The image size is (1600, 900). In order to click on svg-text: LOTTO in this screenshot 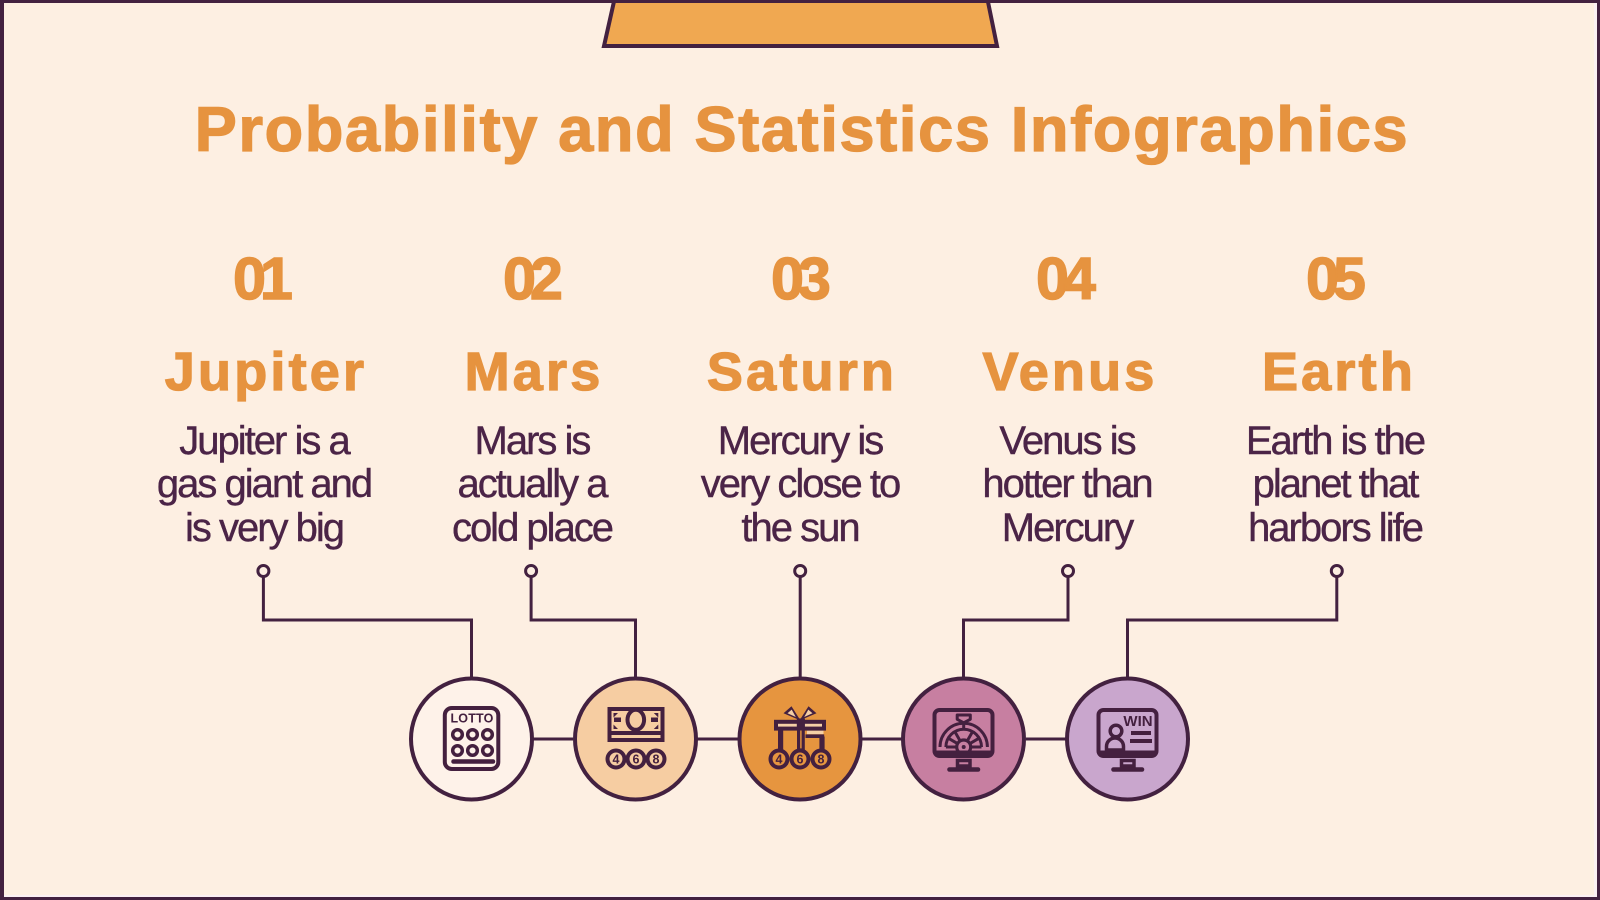, I will do `click(471, 719)`.